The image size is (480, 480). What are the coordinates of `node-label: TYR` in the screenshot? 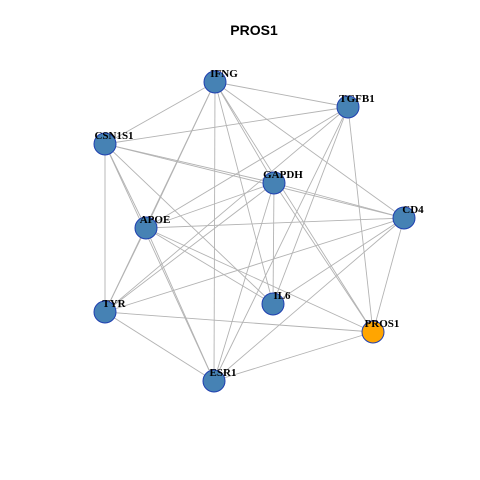 It's located at (114, 304).